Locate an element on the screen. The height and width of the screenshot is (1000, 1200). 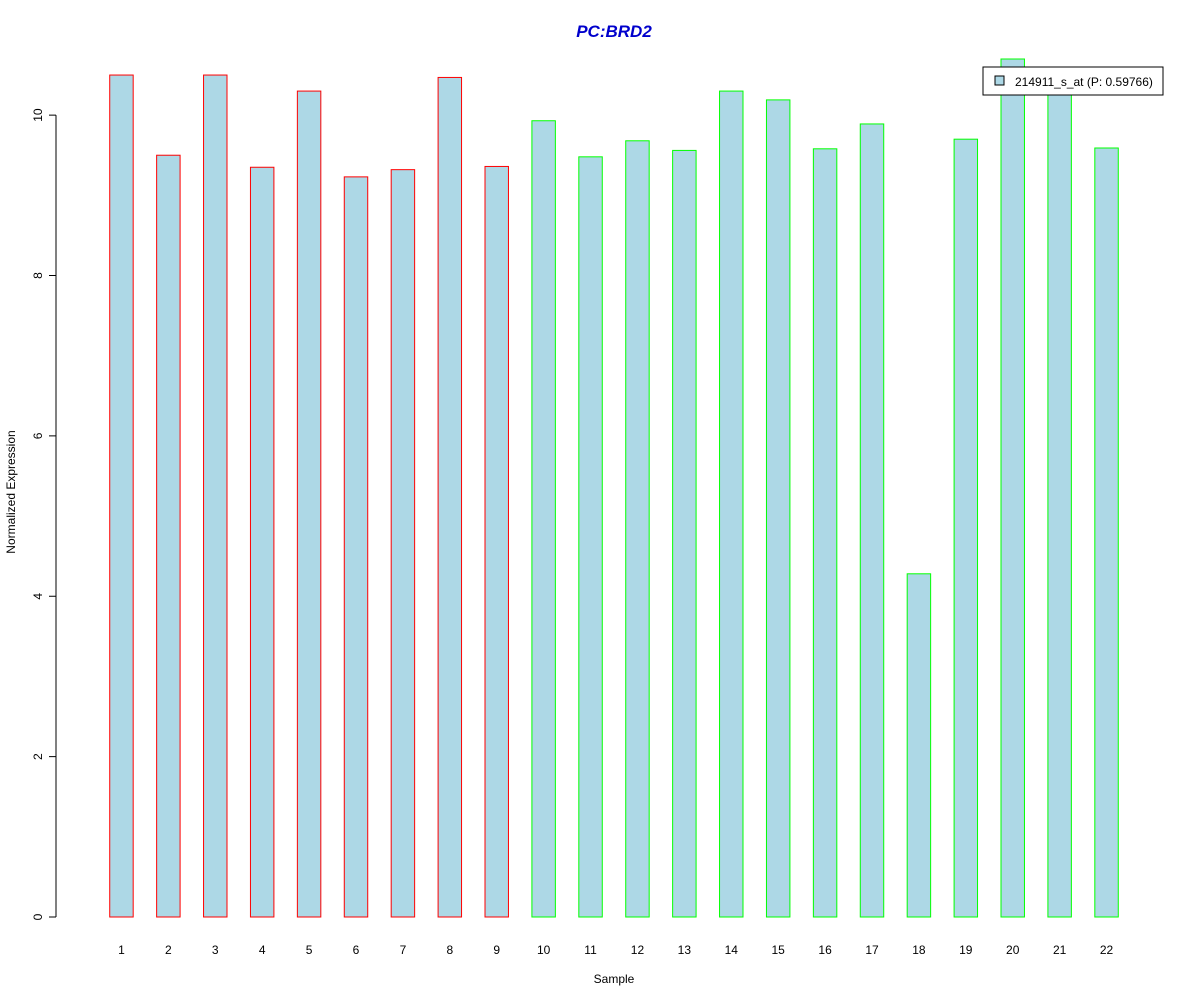
x-tick-label: 16 is located at coordinates (825, 950).